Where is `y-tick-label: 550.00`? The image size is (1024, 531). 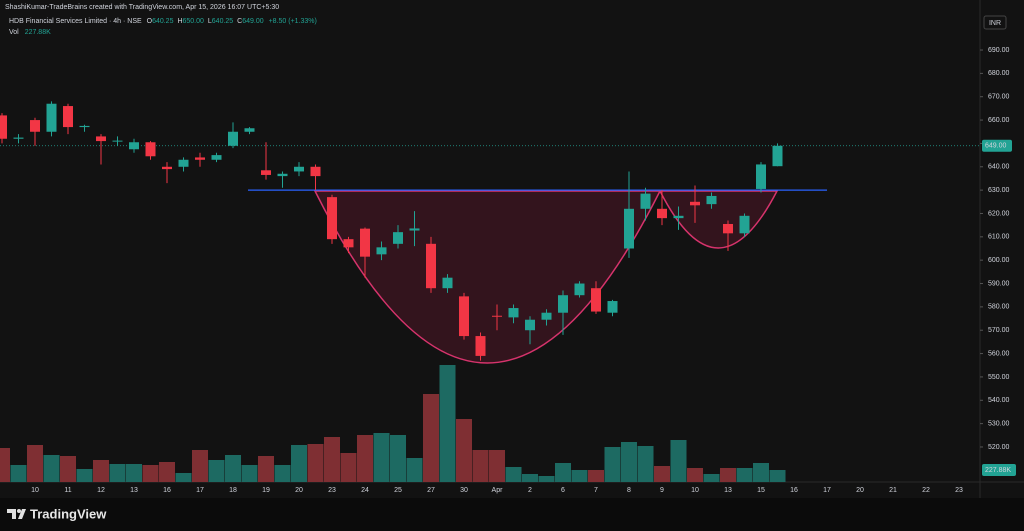
y-tick-label: 550.00 is located at coordinates (999, 377).